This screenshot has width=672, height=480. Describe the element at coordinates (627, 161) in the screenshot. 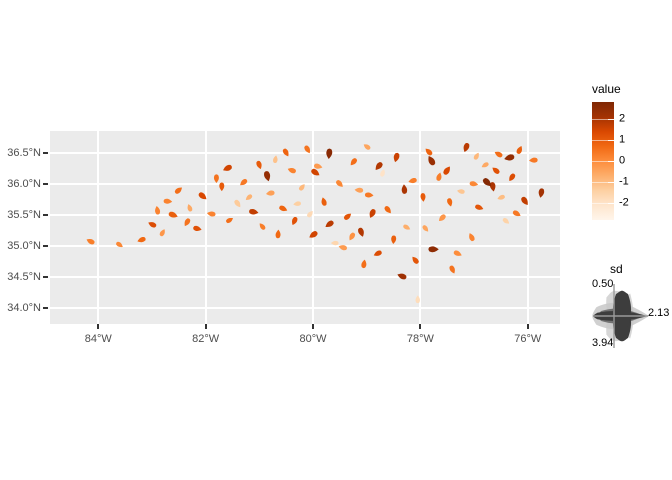

I see `colorbar-wrap: 2 1 0 -1 -2` at that location.